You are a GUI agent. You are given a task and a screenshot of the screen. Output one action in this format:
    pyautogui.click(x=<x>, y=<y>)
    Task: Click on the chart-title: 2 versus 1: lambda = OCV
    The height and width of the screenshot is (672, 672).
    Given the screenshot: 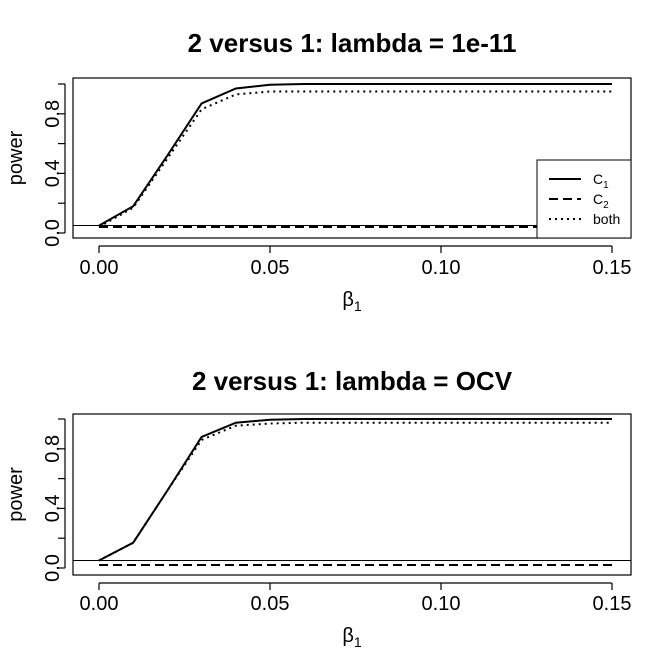 What is the action you would take?
    pyautogui.click(x=352, y=381)
    